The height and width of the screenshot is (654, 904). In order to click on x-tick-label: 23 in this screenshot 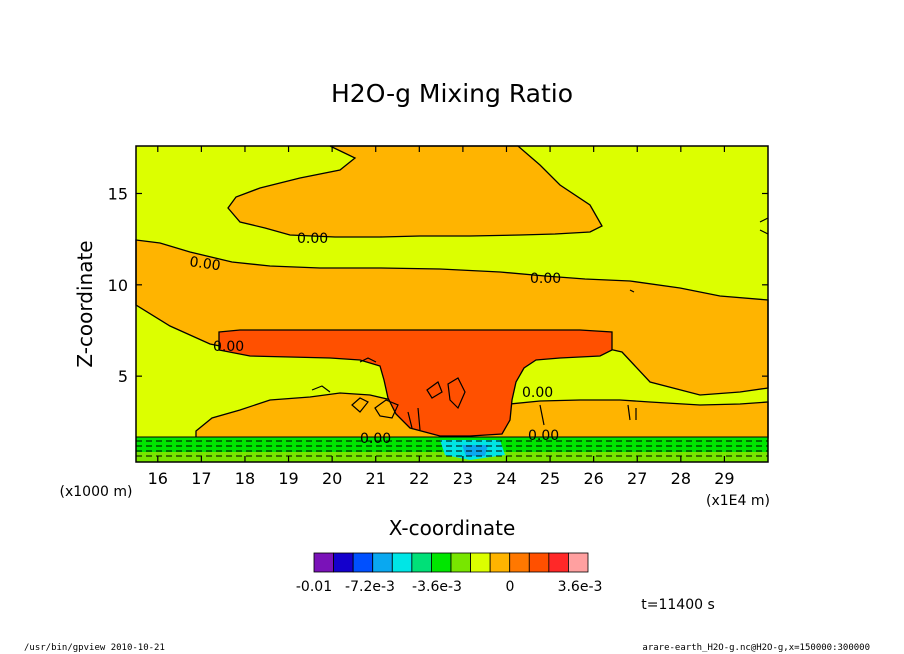, I will do `click(463, 478)`.